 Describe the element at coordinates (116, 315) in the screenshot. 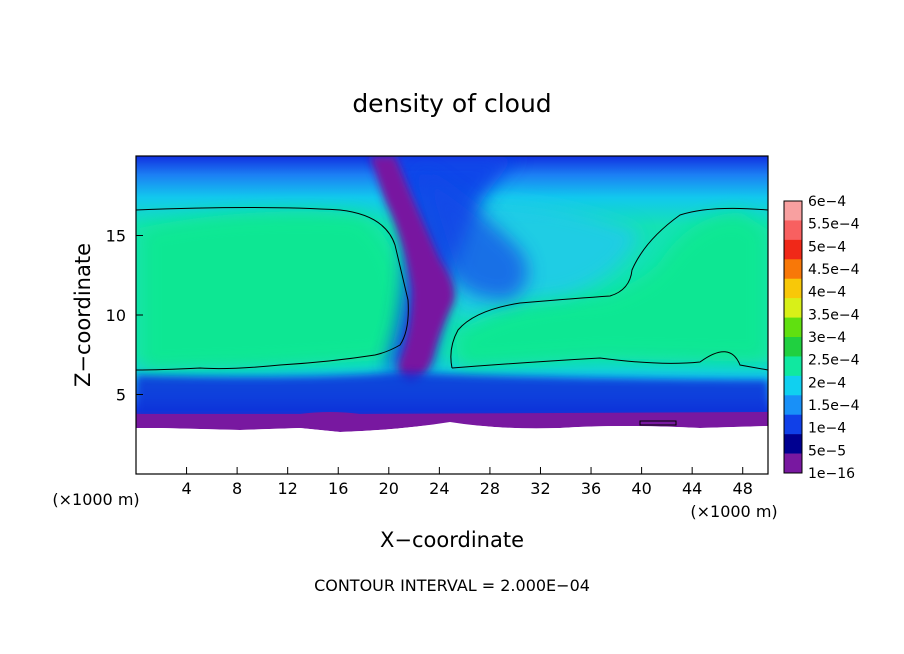

I see `y-tick-label: 10` at that location.